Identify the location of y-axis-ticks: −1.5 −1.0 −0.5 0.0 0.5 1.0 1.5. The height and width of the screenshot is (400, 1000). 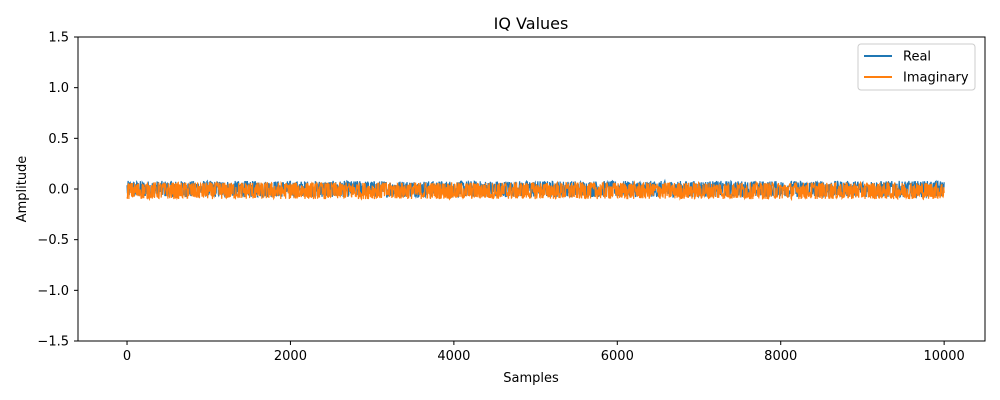
(57, 190).